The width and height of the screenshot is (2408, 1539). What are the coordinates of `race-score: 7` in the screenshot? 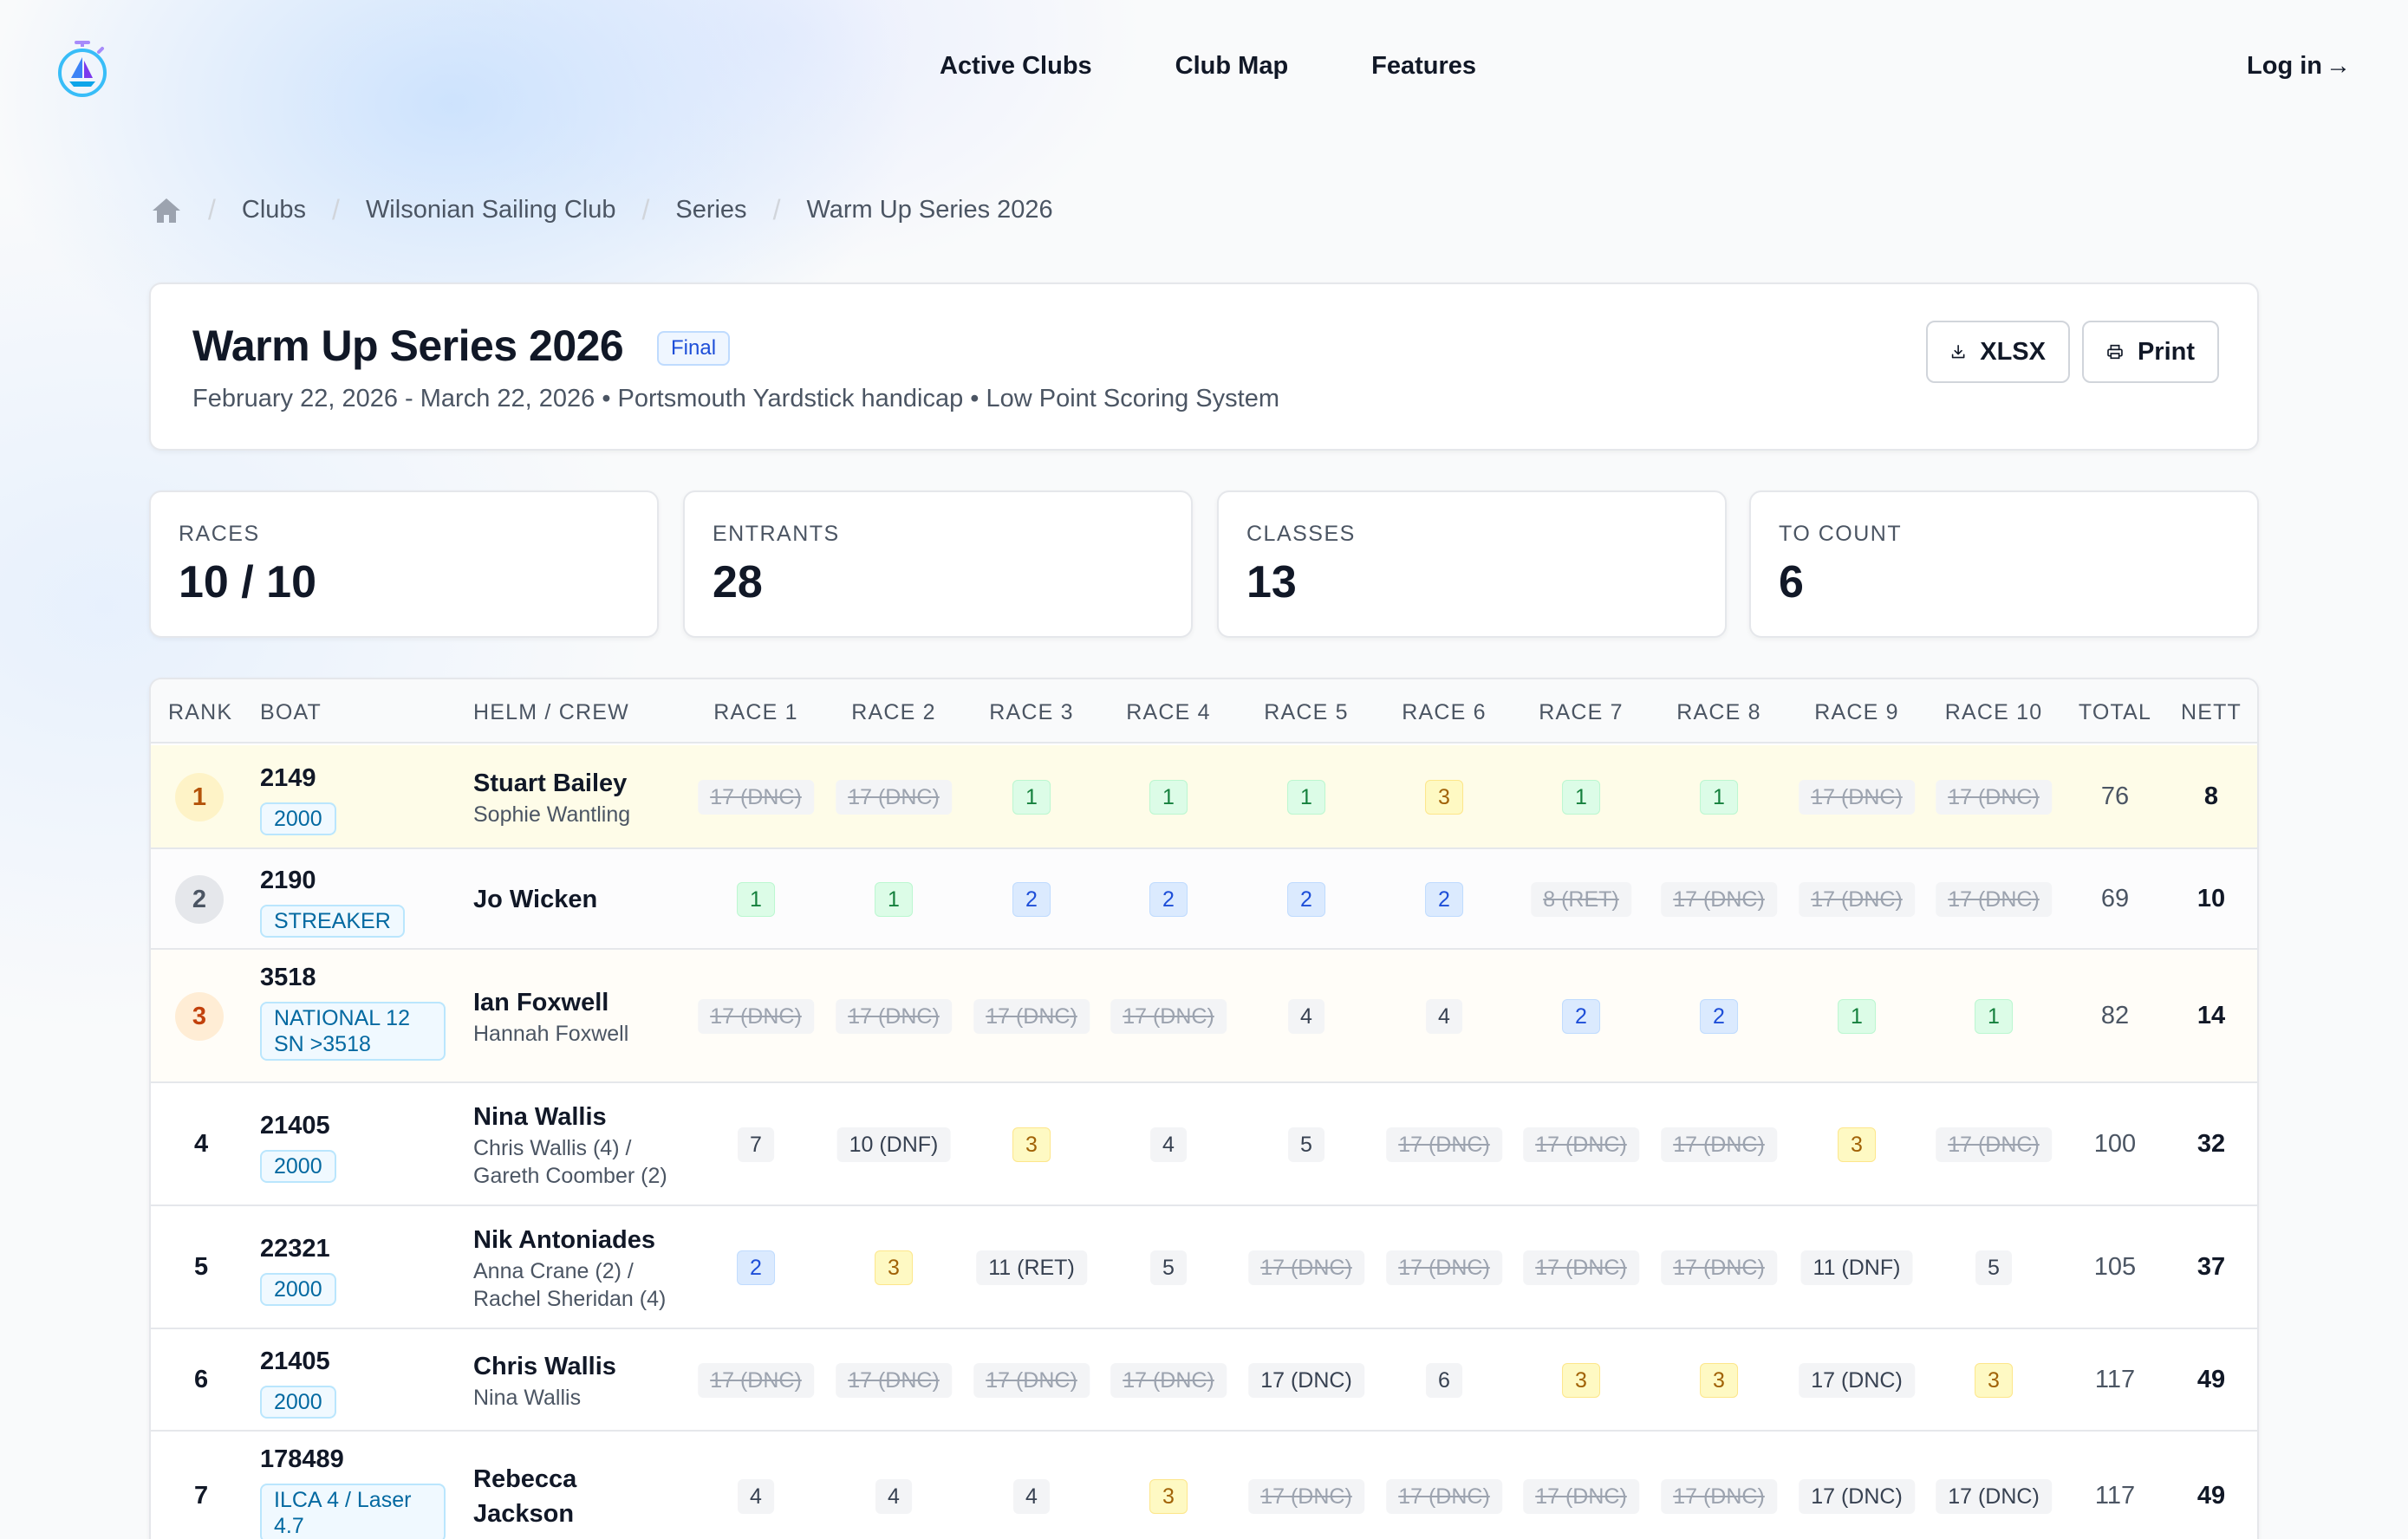 It's located at (756, 1144).